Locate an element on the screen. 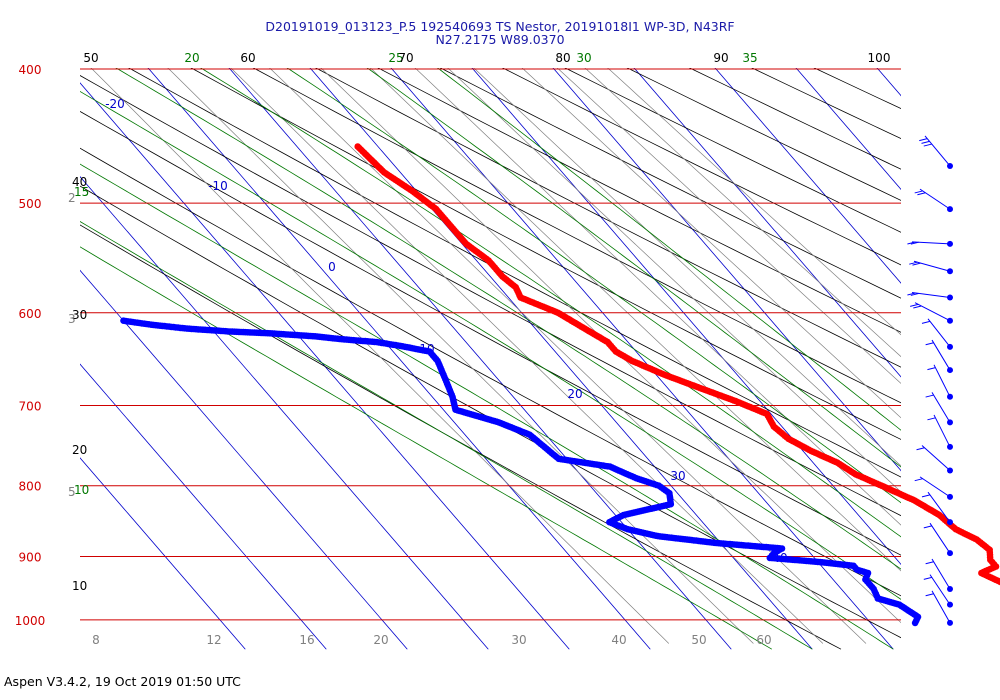 The width and height of the screenshot is (1000, 700). mixing-ratio-label: 5 is located at coordinates (72, 492).